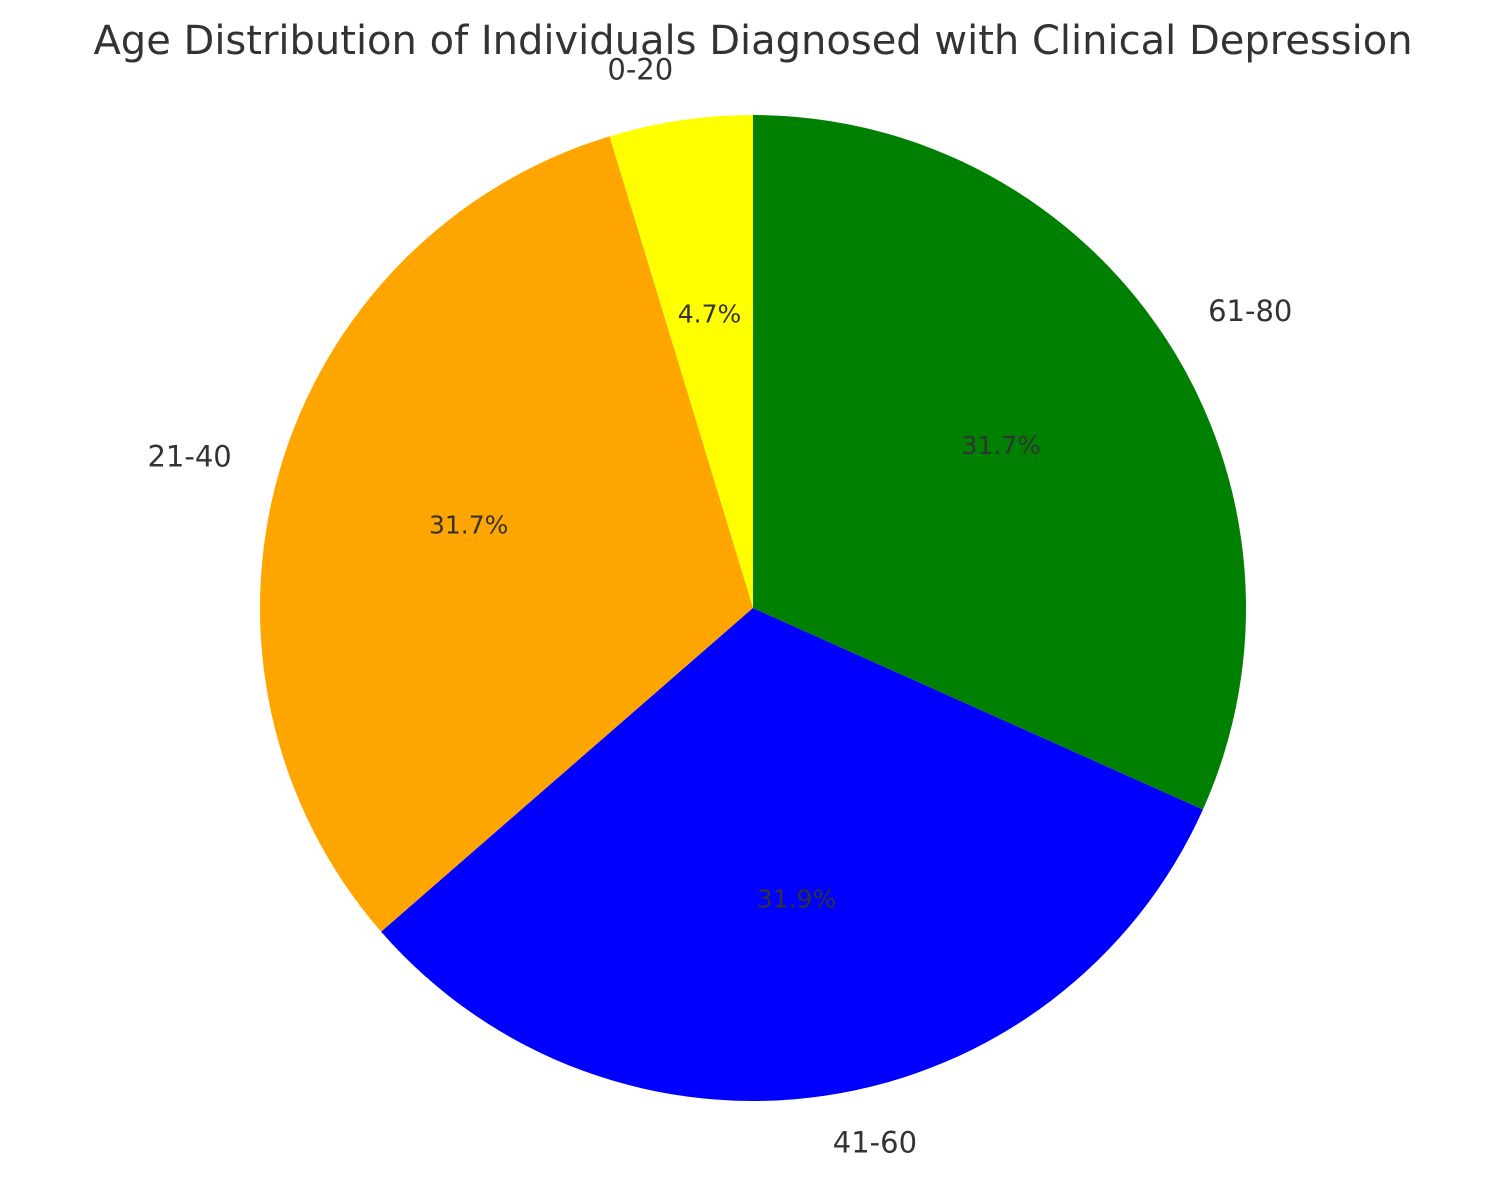  What do you see at coordinates (468, 524) in the screenshot?
I see `slice-percent-21-40: 31.7%` at bounding box center [468, 524].